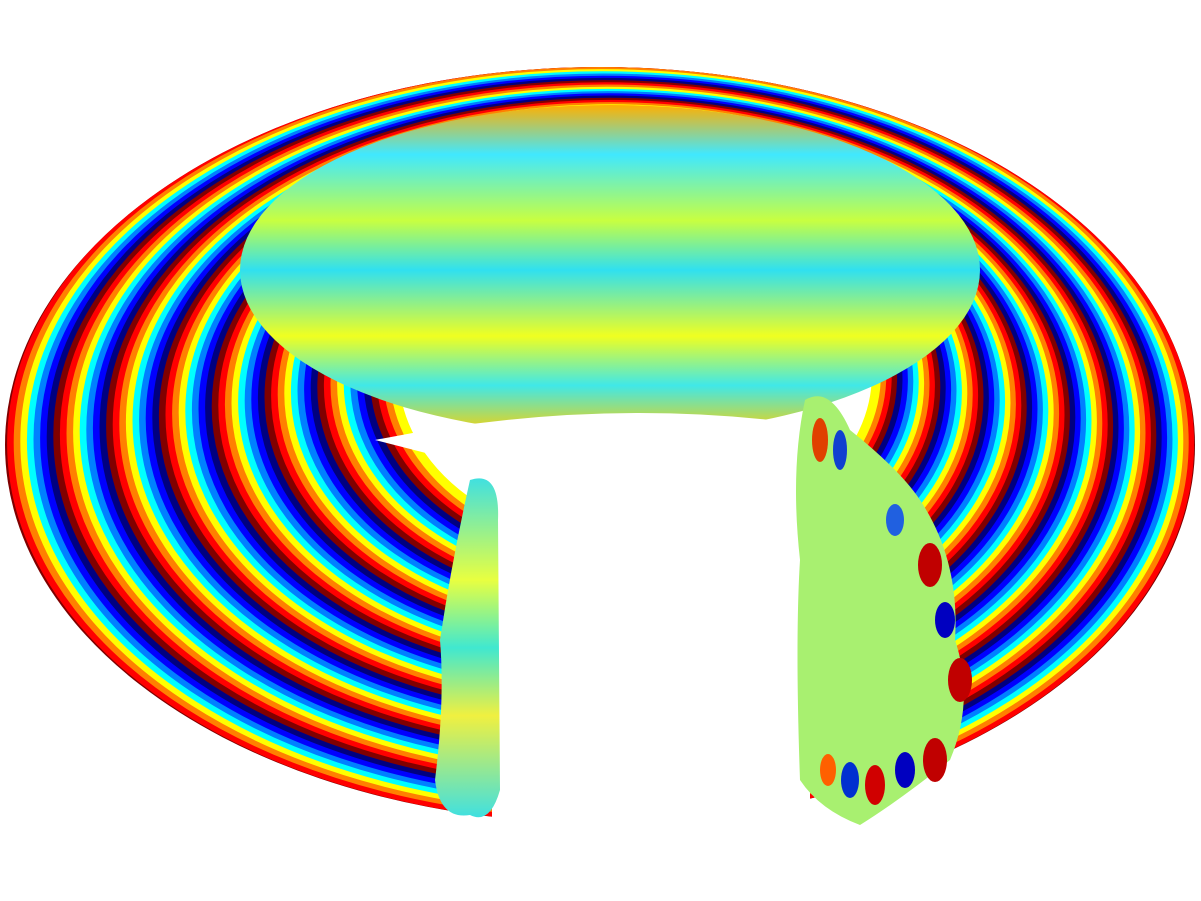  I want to click on cross-section-right, so click(880, 610).